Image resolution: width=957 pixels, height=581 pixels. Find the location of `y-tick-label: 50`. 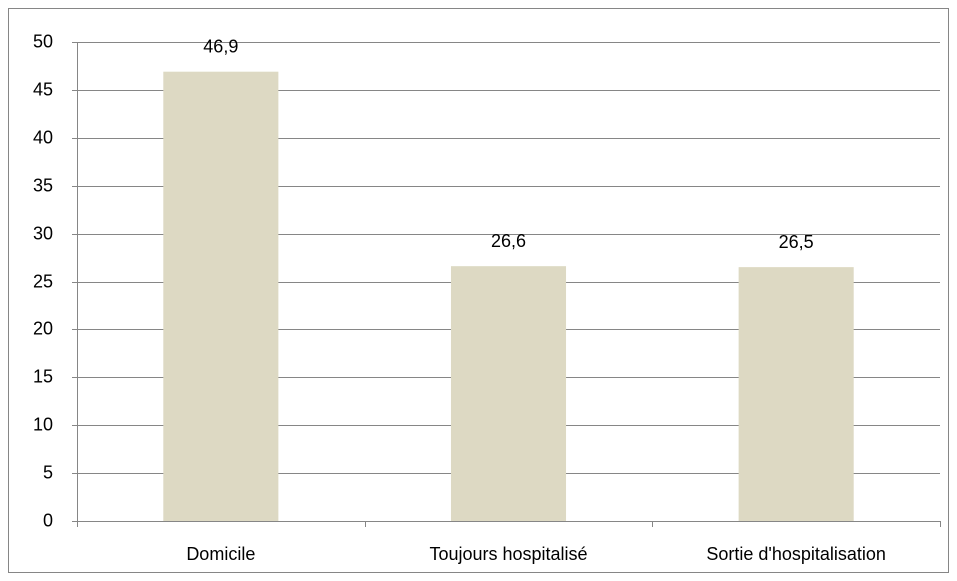

y-tick-label: 50 is located at coordinates (43, 41).